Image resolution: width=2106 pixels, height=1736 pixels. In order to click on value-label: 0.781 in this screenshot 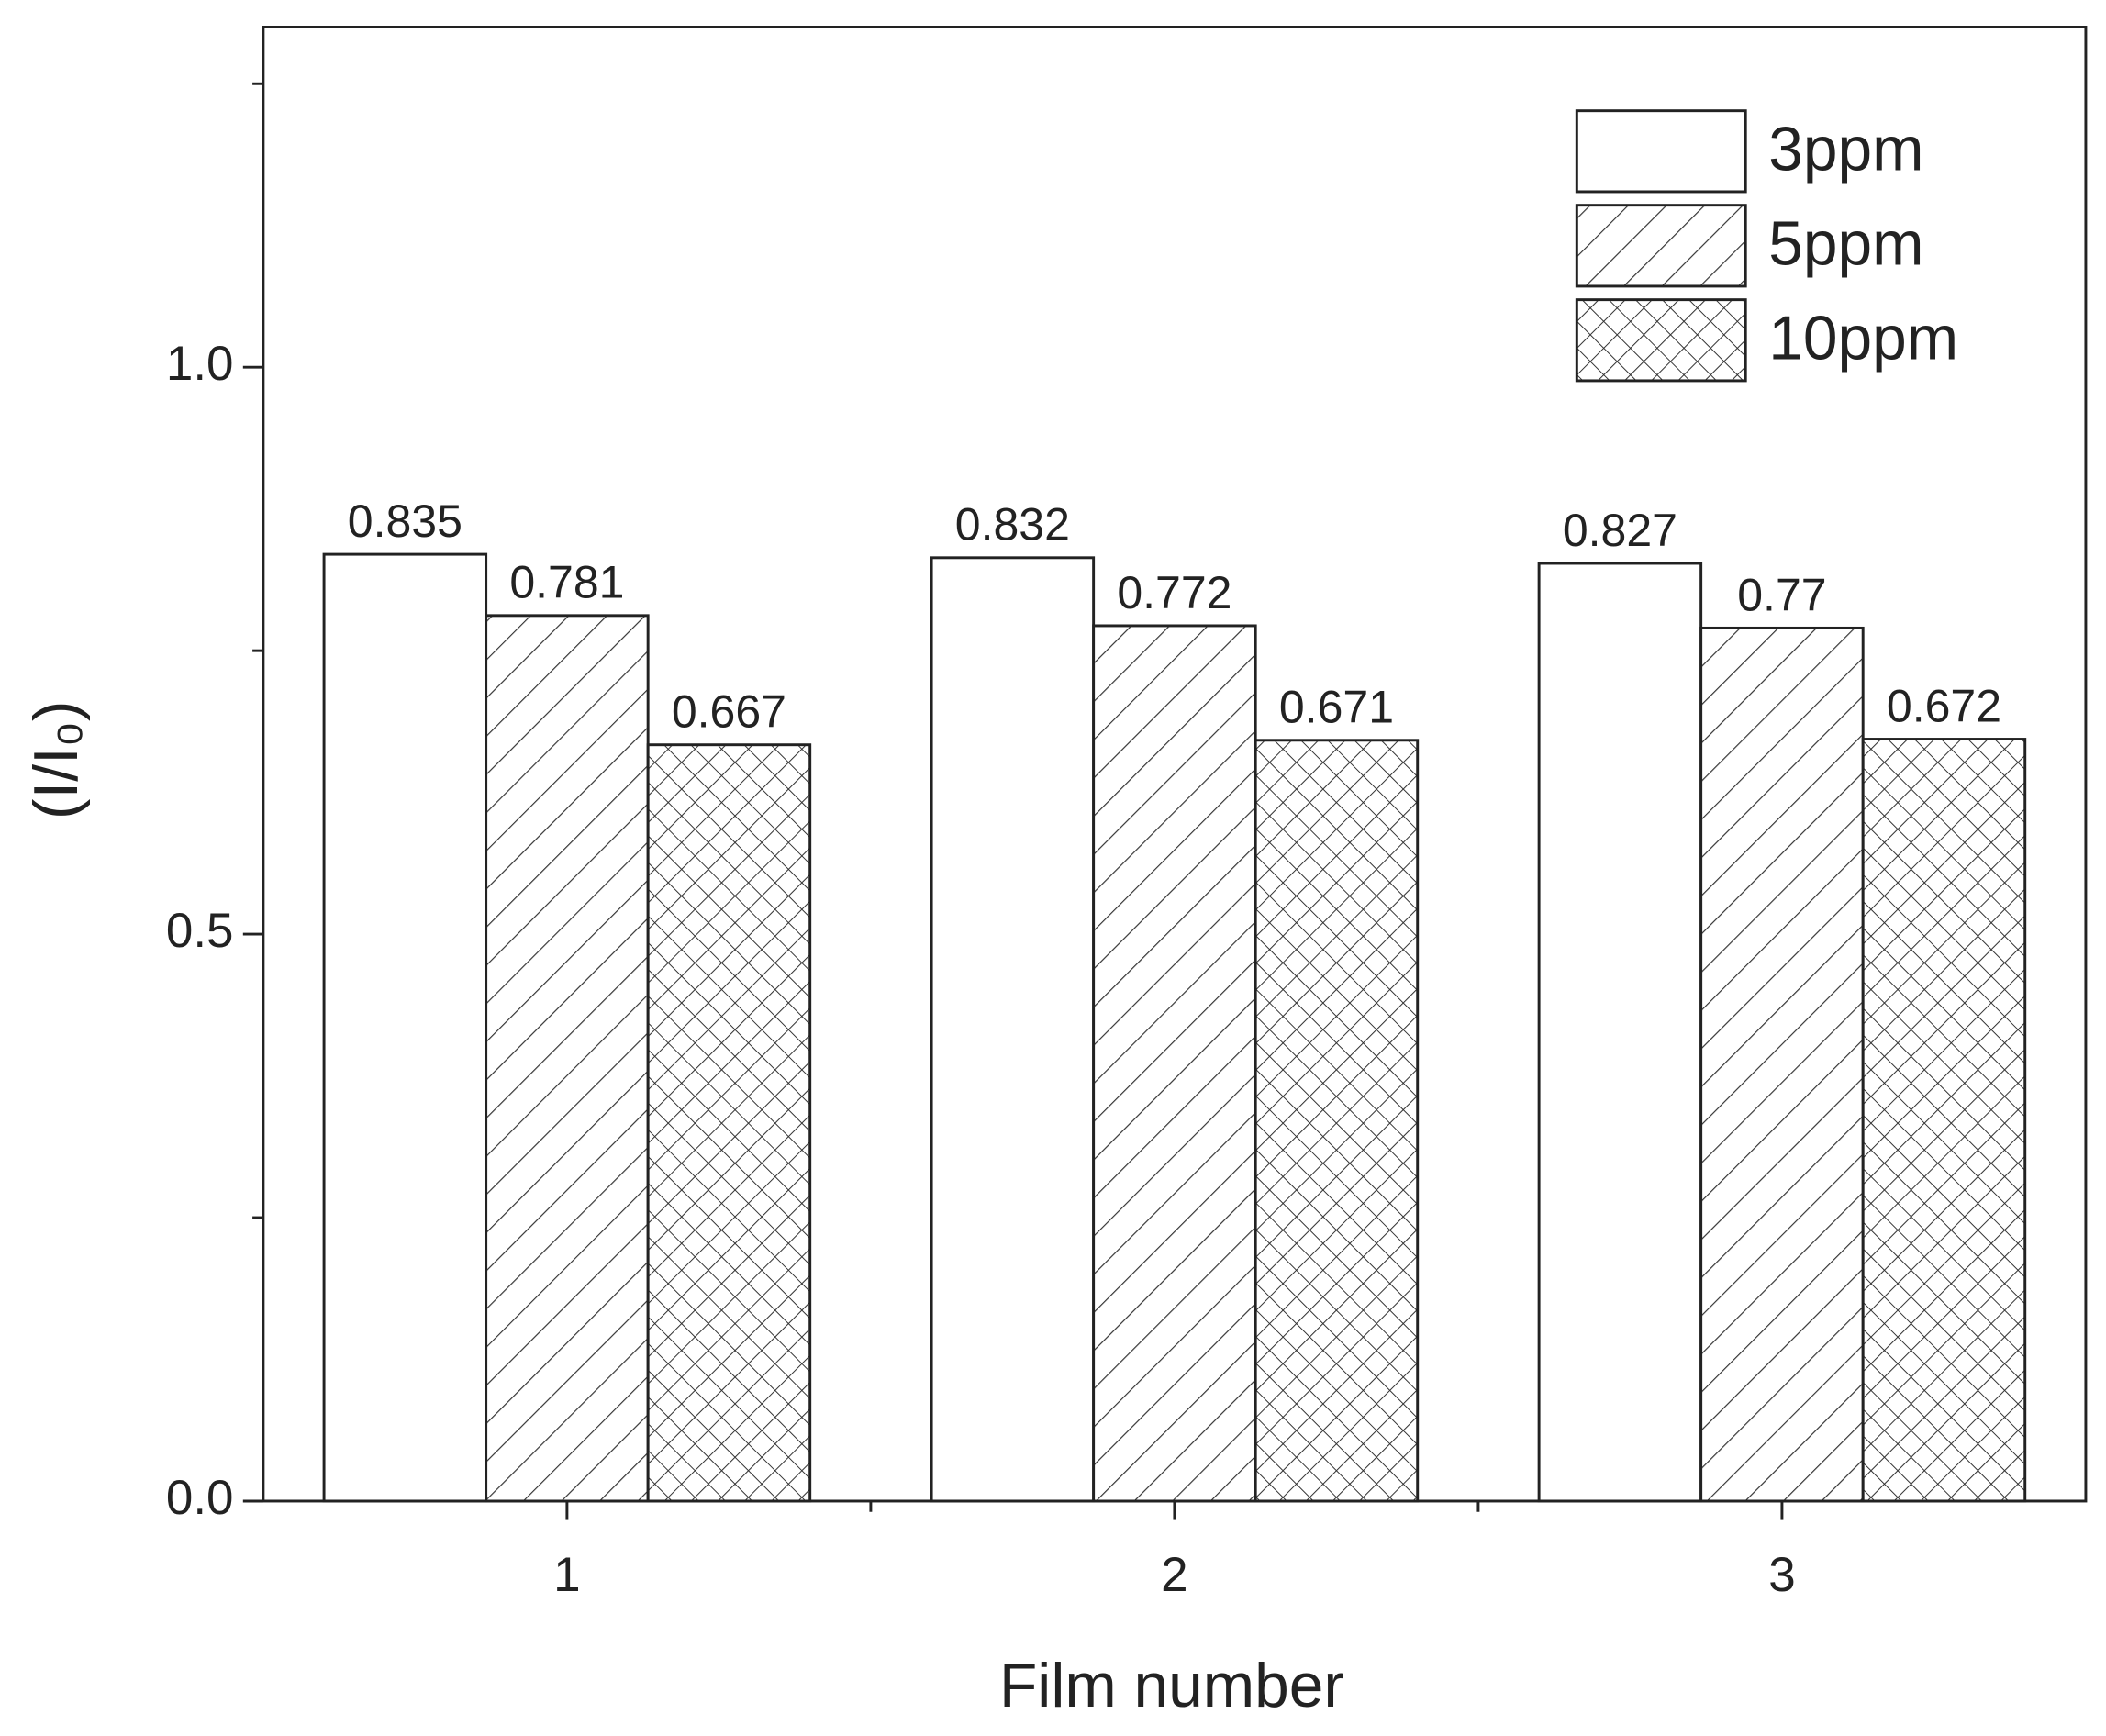, I will do `click(566, 582)`.